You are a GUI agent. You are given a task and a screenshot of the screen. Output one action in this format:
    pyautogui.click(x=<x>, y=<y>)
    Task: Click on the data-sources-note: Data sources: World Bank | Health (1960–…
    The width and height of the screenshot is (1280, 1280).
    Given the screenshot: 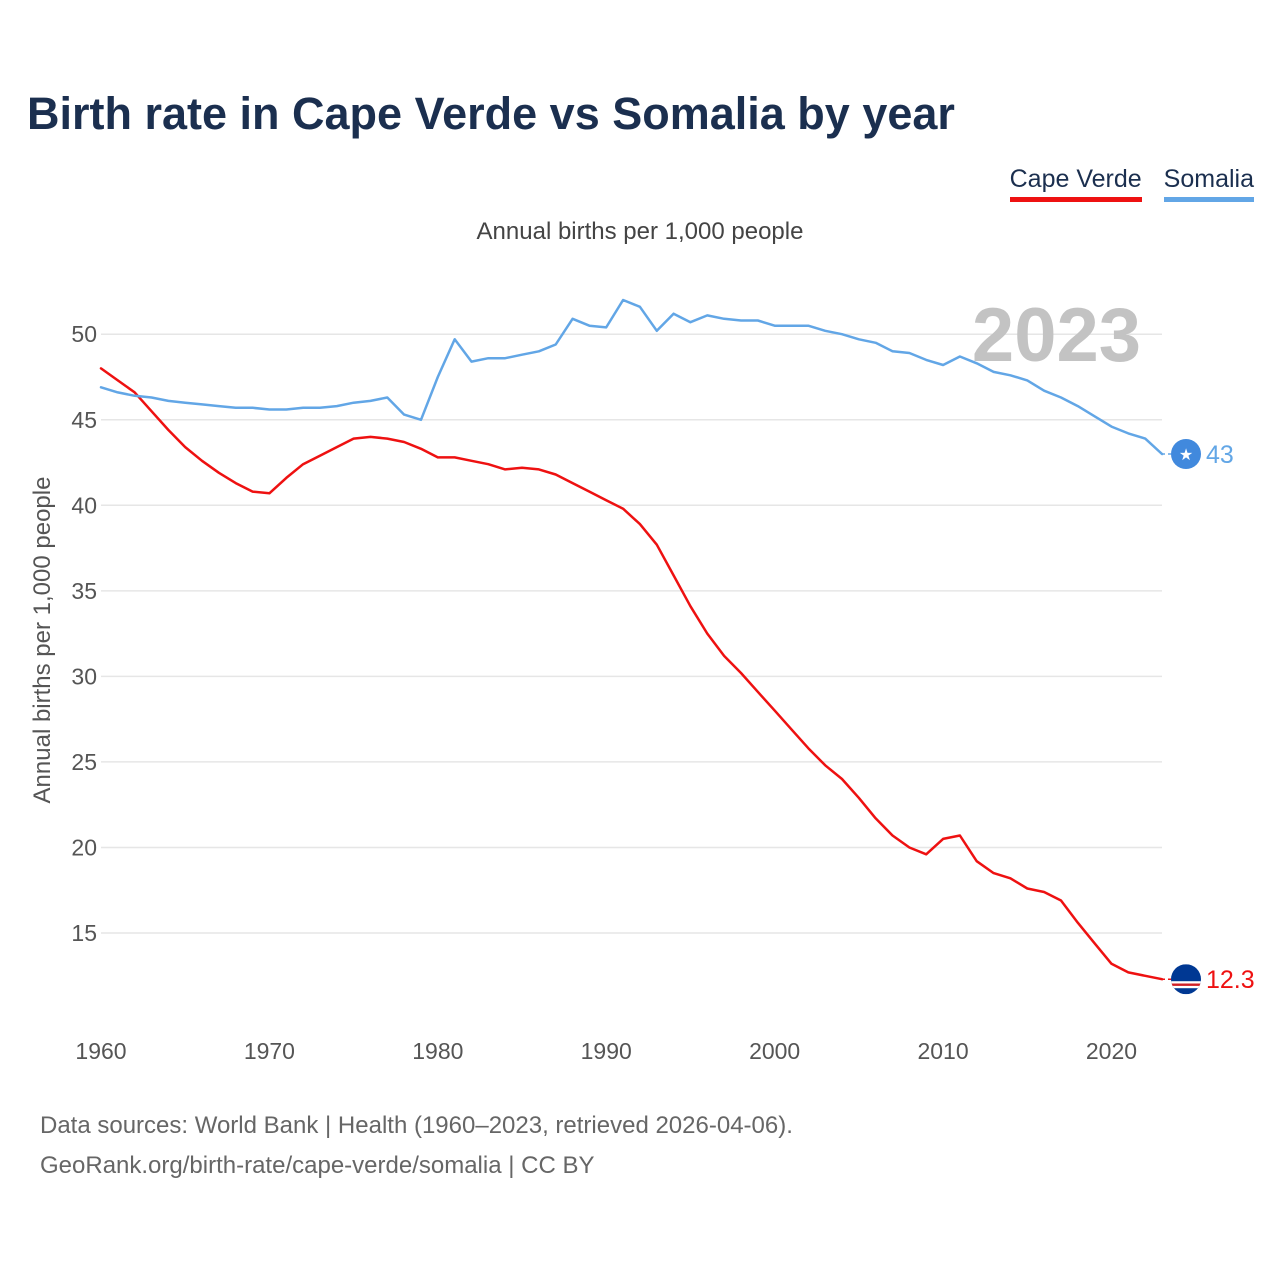 What is the action you would take?
    pyautogui.click(x=416, y=1125)
    